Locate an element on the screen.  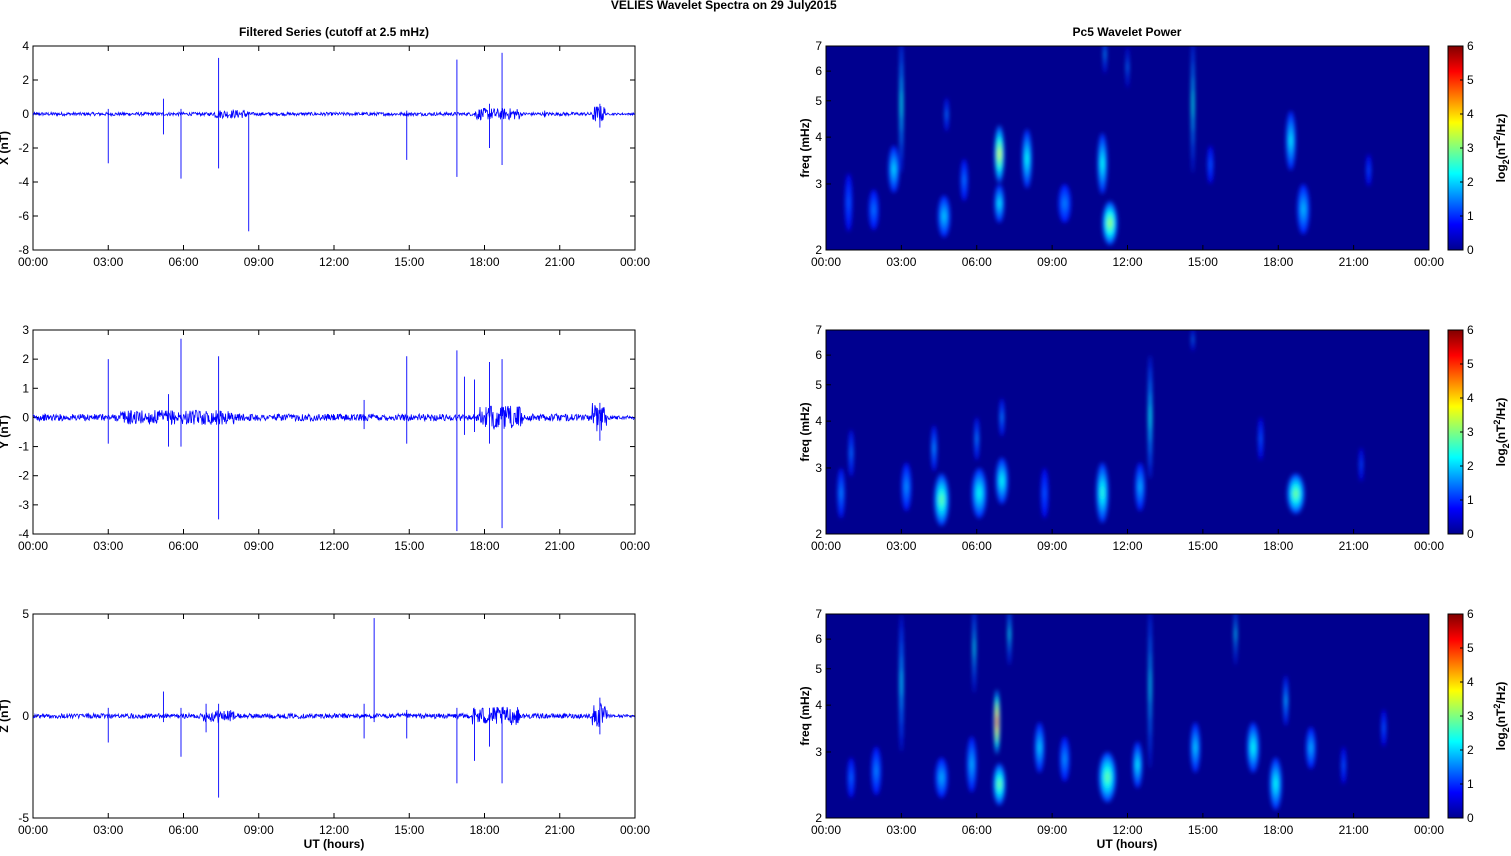
colorbar-label: log2(nT2/Hz) is located at coordinates (1501, 148).